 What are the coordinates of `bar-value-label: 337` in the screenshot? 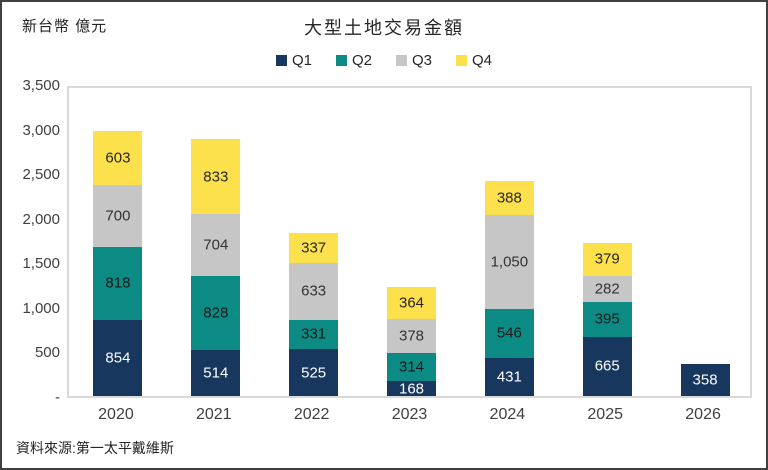 It's located at (314, 248).